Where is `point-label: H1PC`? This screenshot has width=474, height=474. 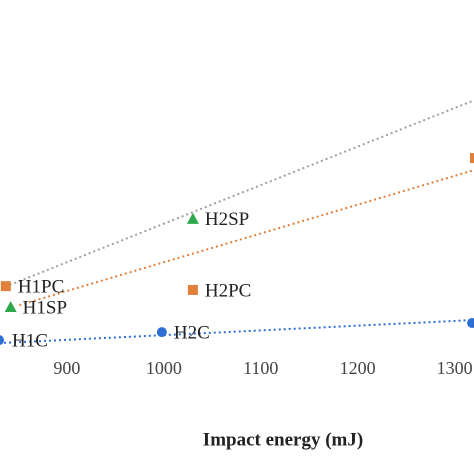
point-label: H1PC is located at coordinates (41, 286).